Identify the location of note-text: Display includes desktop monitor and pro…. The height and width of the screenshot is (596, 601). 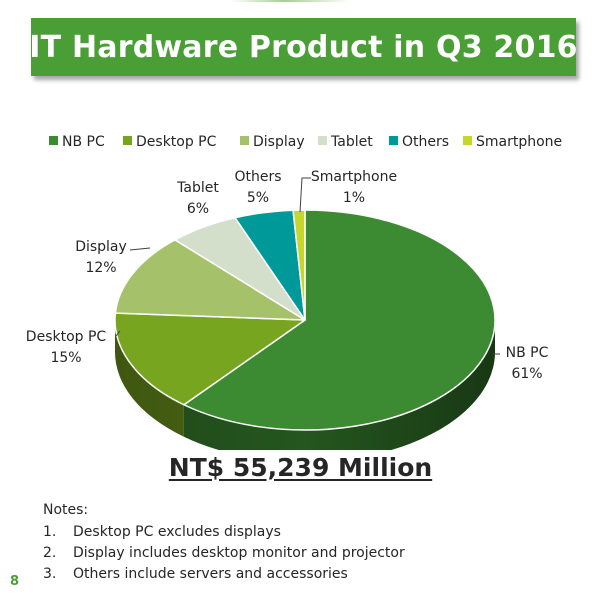
(239, 552).